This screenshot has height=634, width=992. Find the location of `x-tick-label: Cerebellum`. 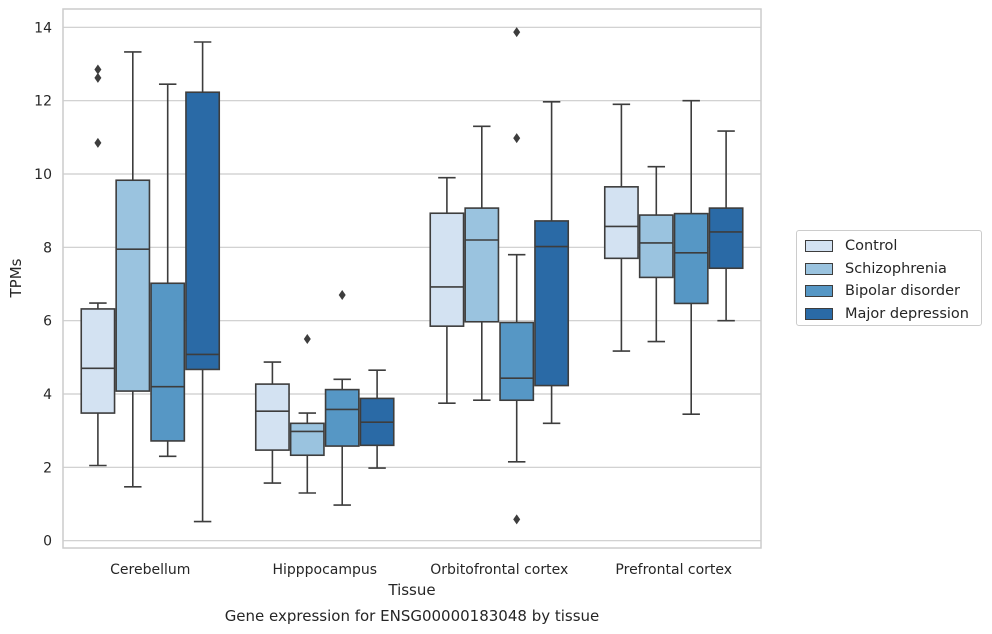

x-tick-label: Cerebellum is located at coordinates (150, 570).